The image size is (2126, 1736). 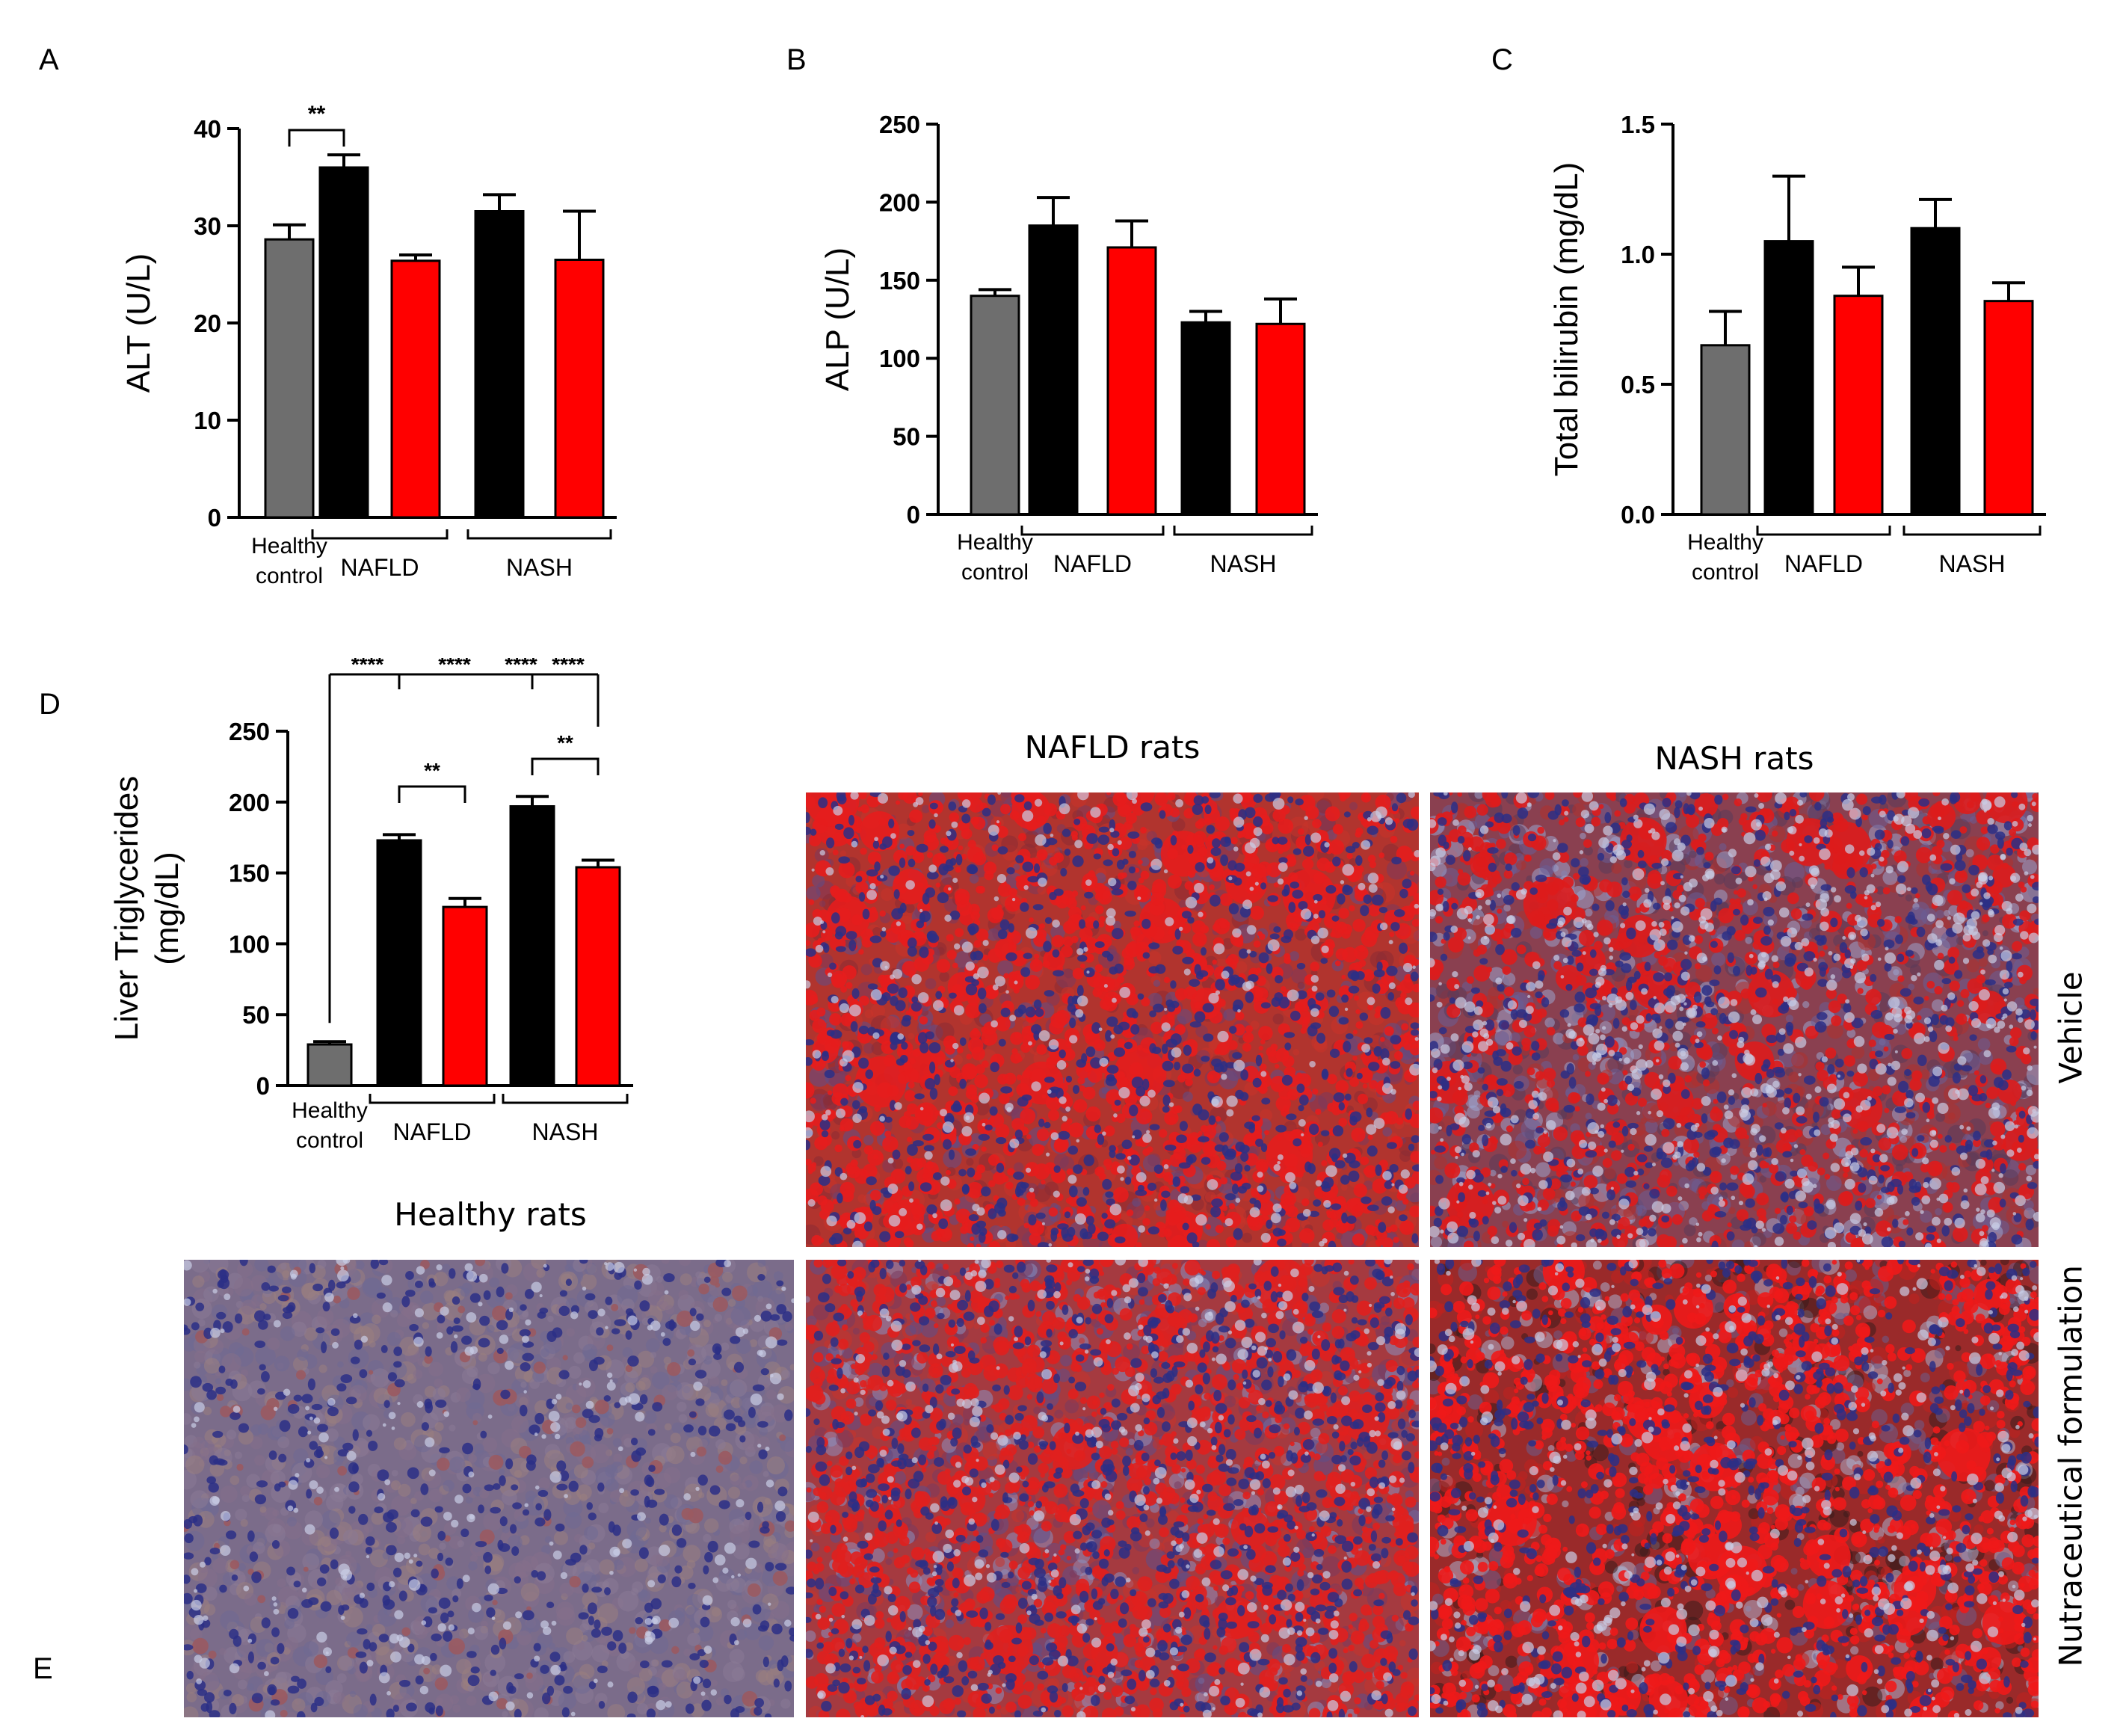 What do you see at coordinates (521, 667) in the screenshot?
I see `significance-label: ****` at bounding box center [521, 667].